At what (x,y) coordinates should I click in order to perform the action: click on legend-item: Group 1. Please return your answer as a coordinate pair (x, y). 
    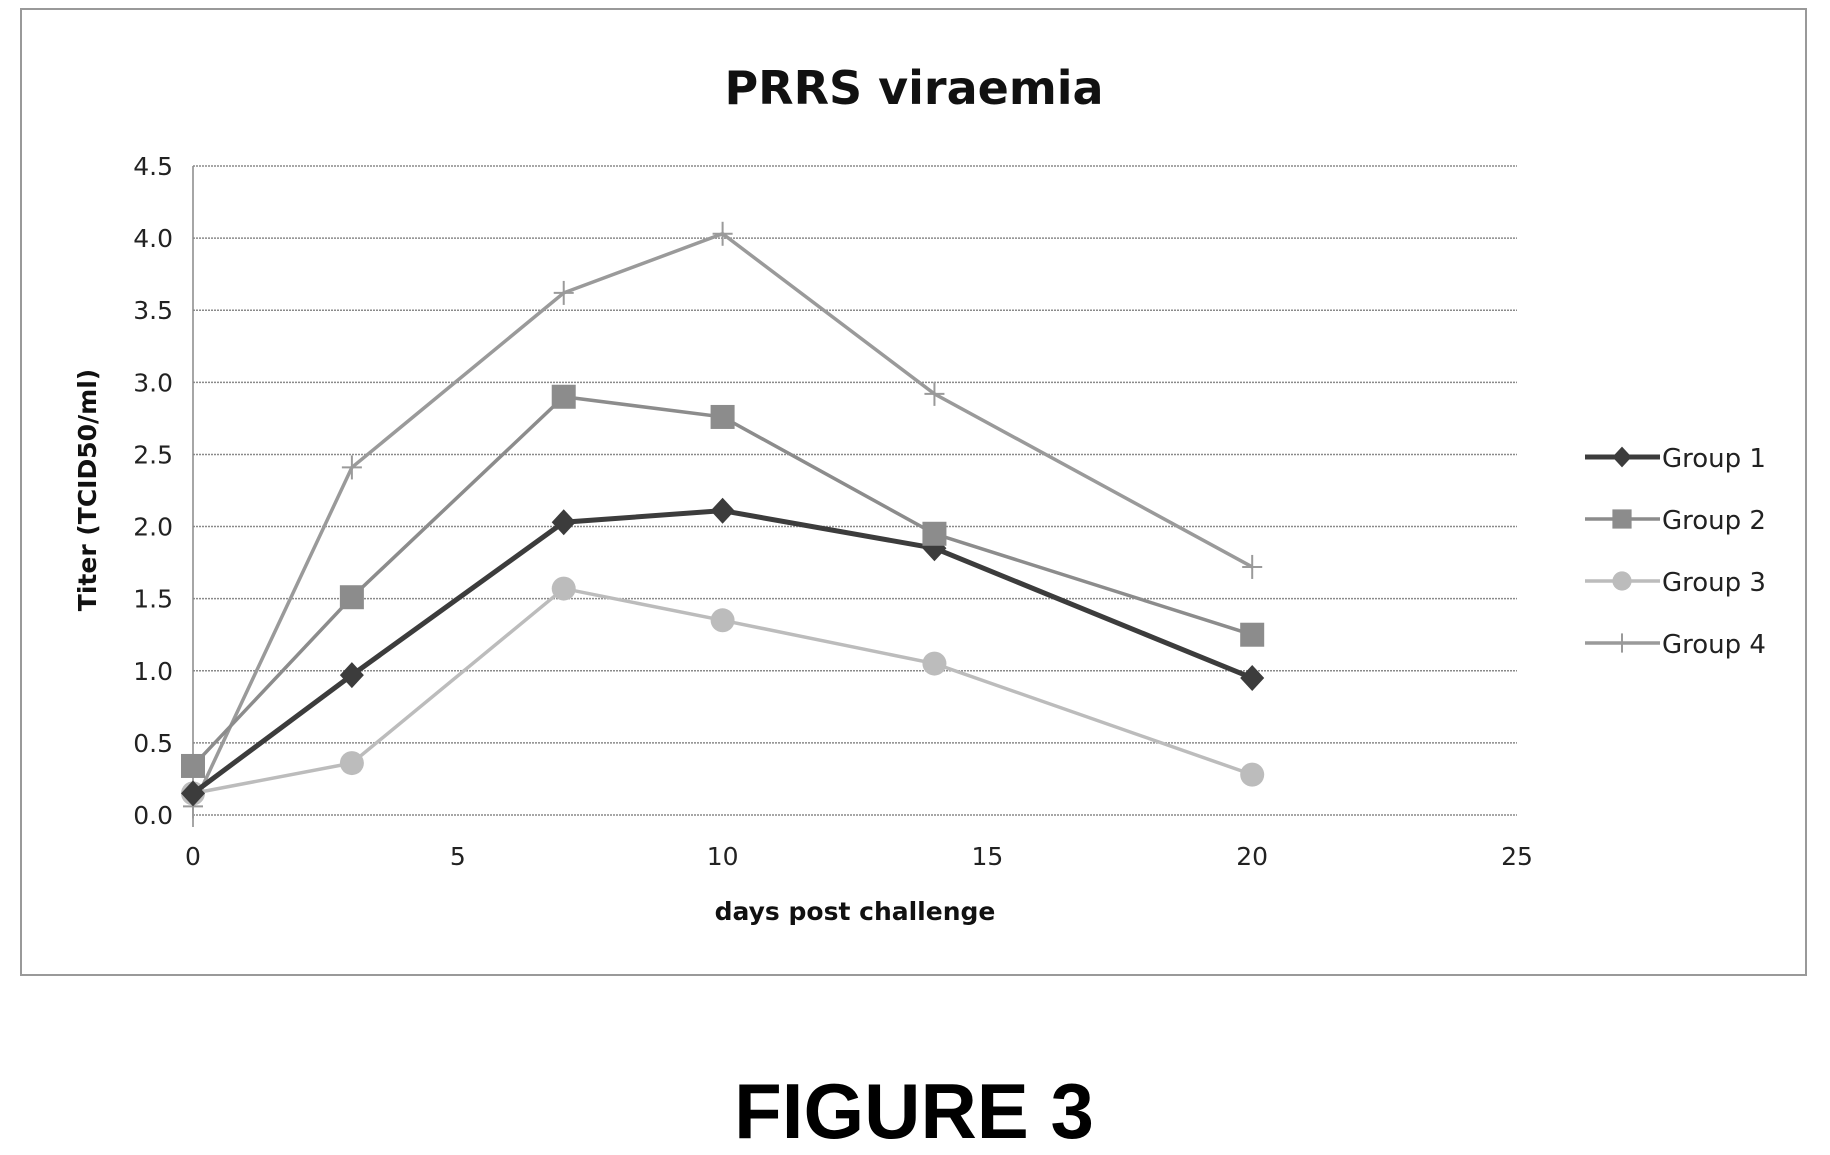
    Looking at the image, I should click on (1675, 459).